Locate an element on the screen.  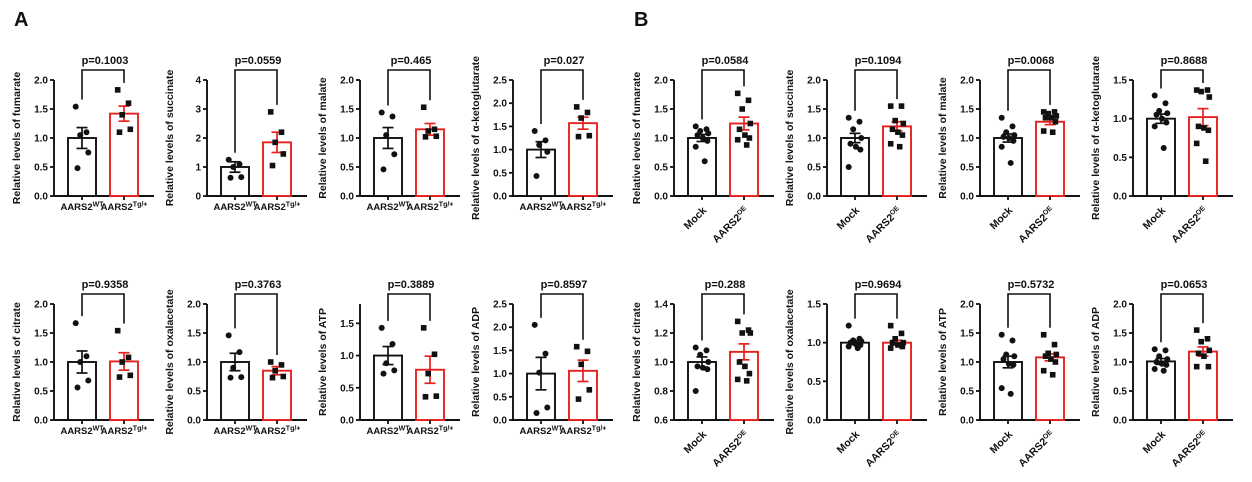
x-category-label: Mock is located at coordinates (849, 443).